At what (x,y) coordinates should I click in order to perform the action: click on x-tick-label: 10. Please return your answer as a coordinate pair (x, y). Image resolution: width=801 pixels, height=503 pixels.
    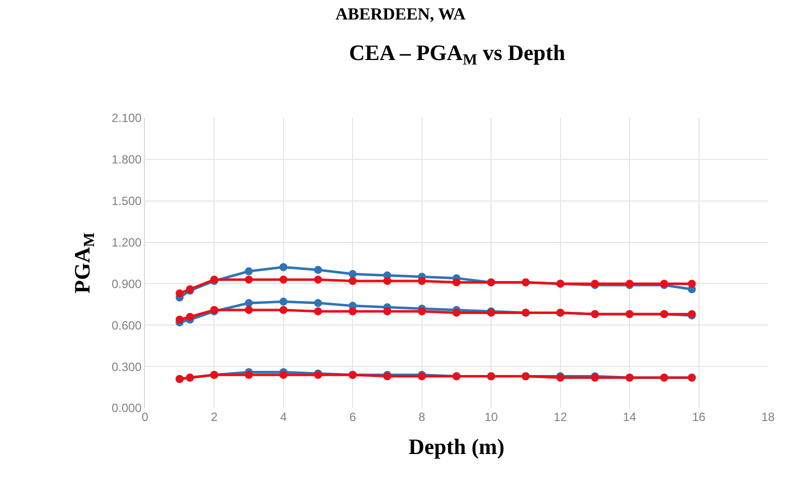
    Looking at the image, I should click on (491, 417).